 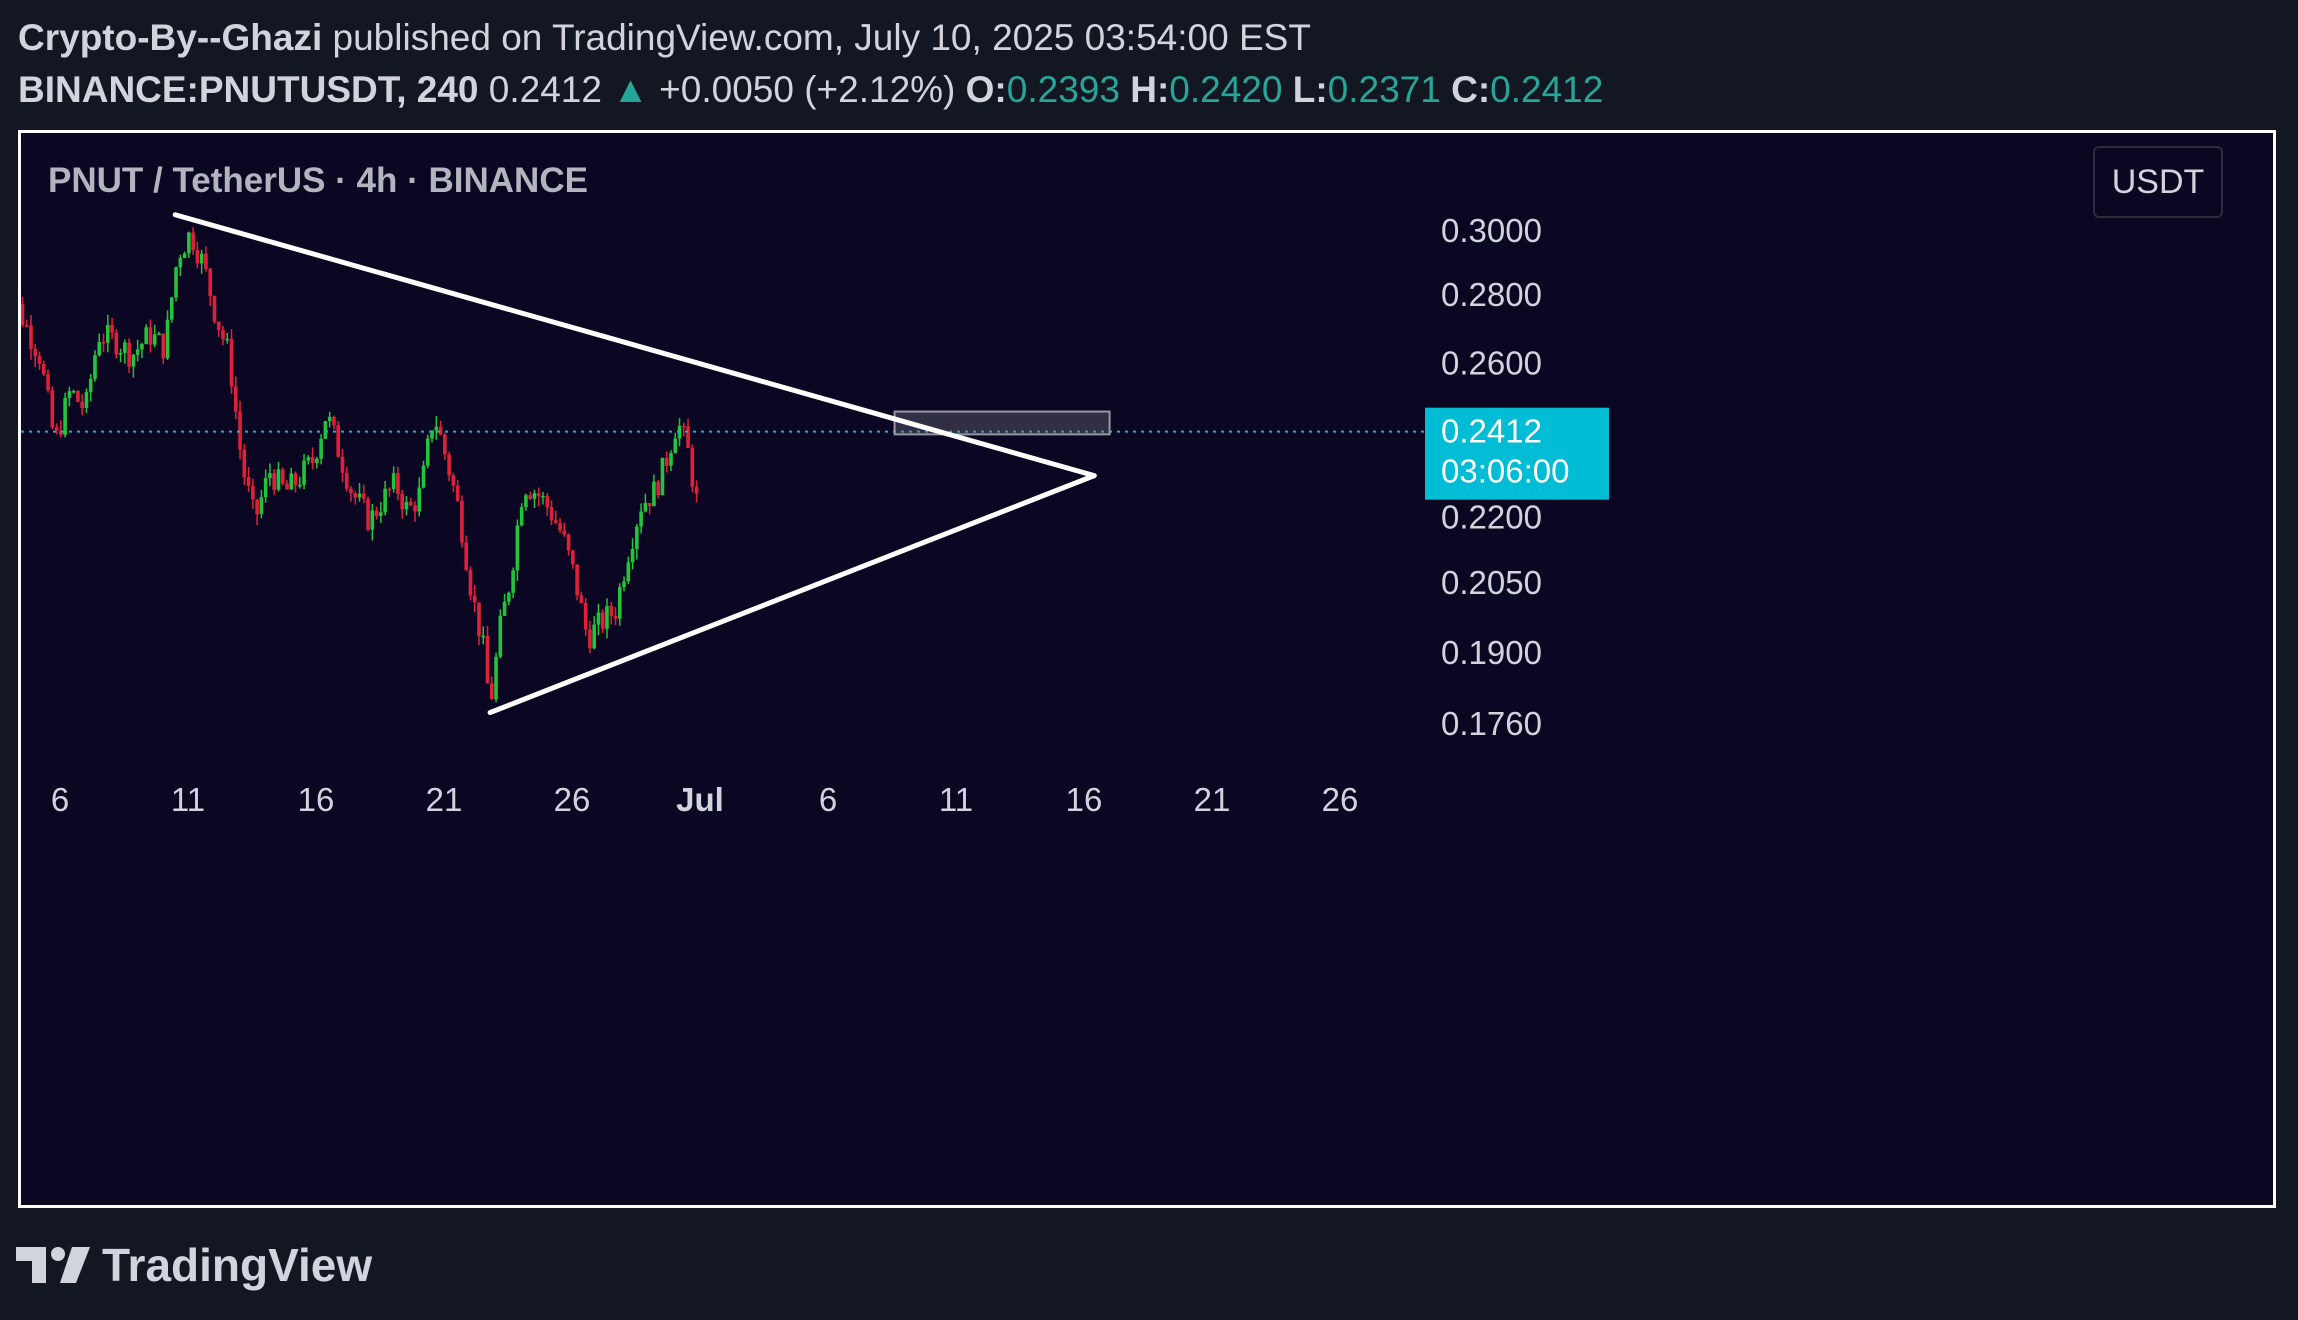 What do you see at coordinates (956, 799) in the screenshot?
I see `x-tick-label: 11` at bounding box center [956, 799].